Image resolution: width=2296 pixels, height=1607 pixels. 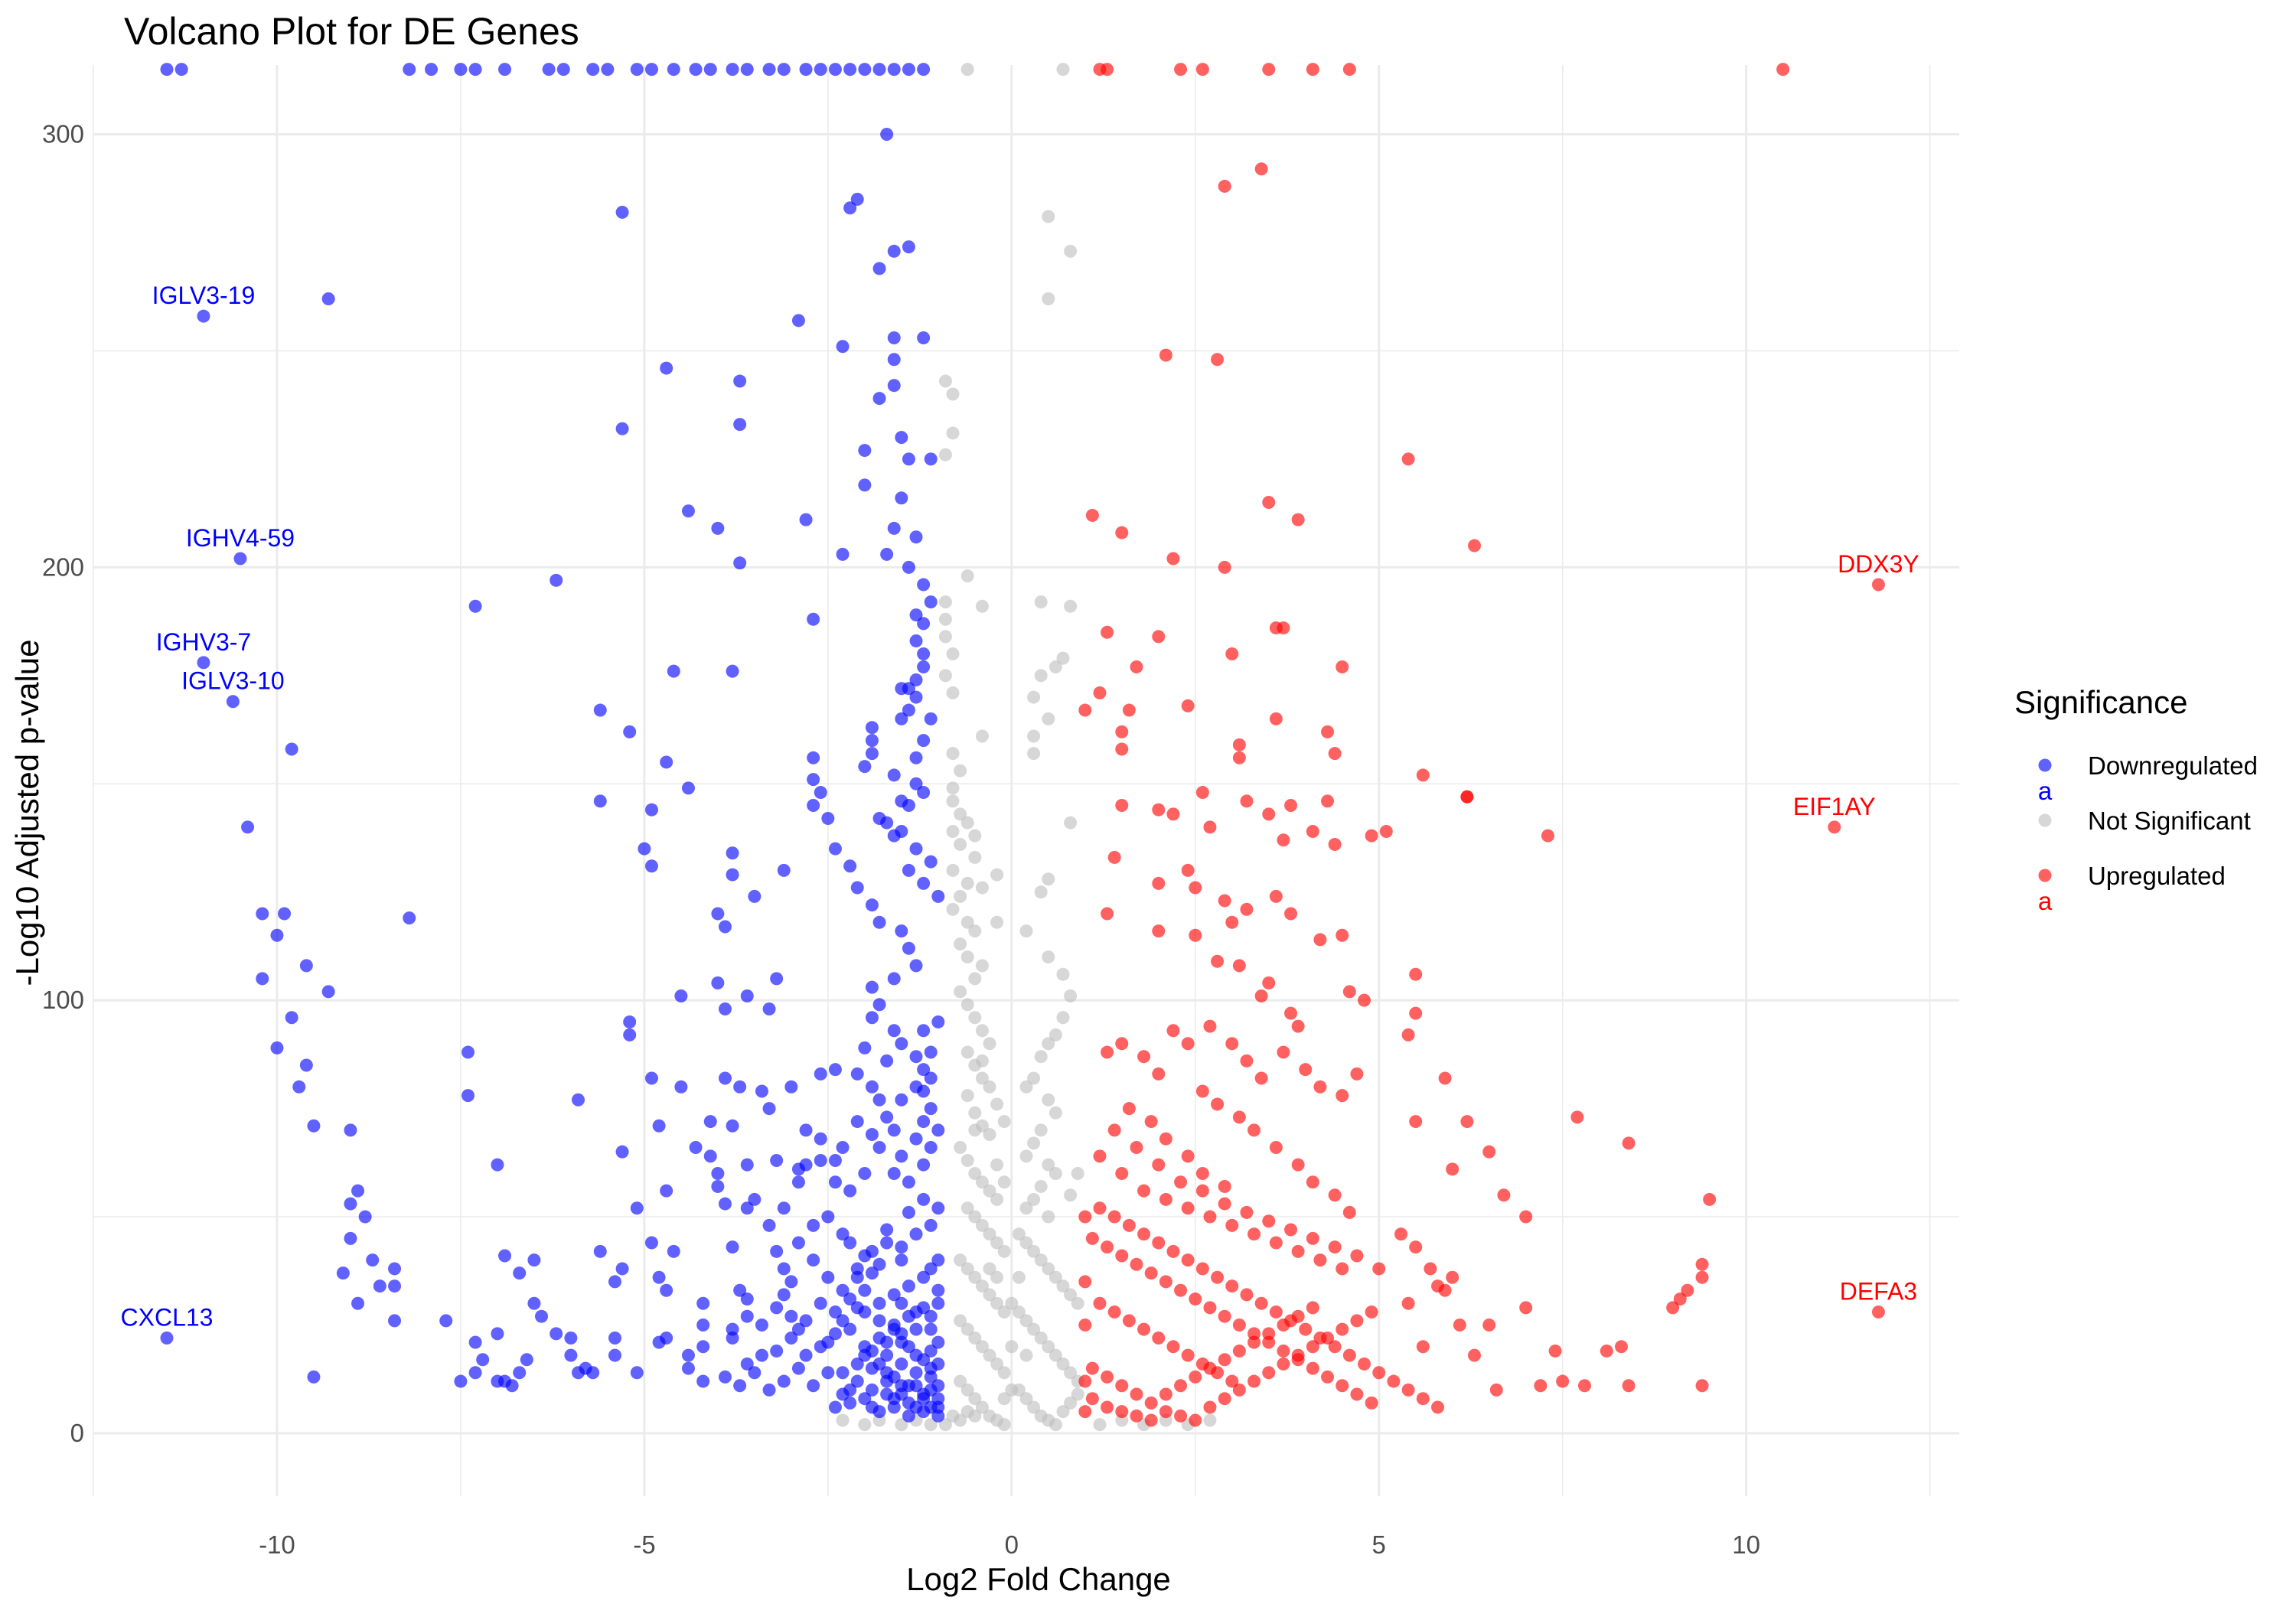 I want to click on x-tick-label: 10, so click(x=1746, y=1544).